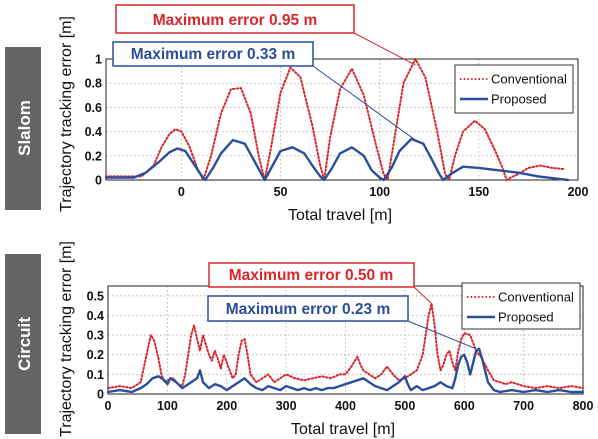 The width and height of the screenshot is (598, 439). I want to click on side-tag-circuit-label: Circuit, so click(24, 344).